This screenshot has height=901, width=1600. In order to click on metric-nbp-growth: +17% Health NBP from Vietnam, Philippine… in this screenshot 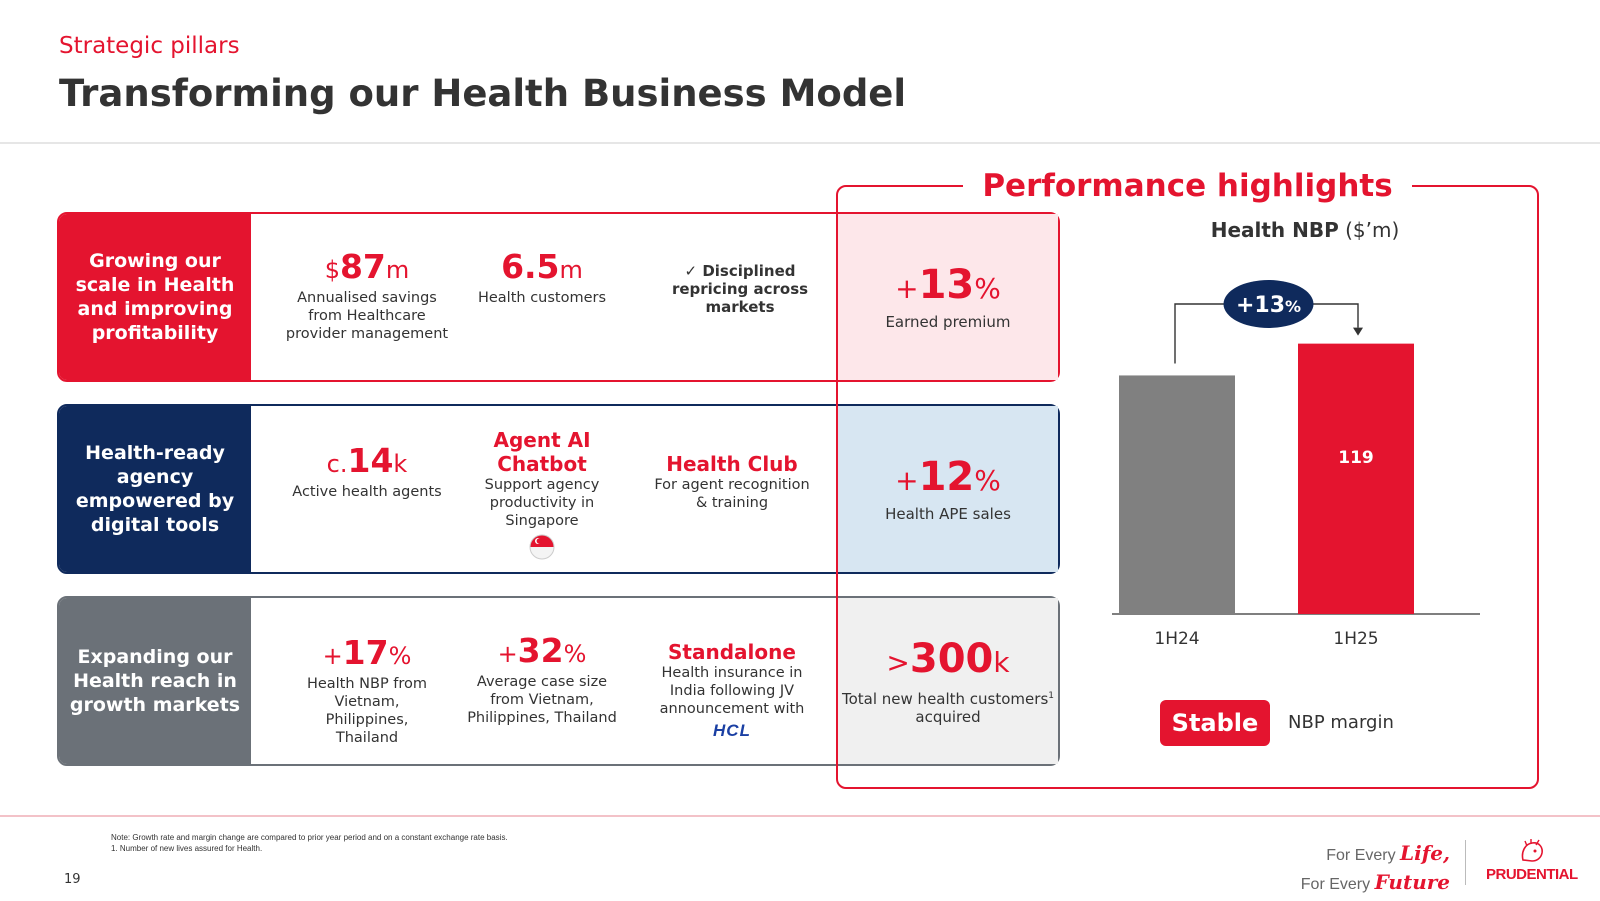, I will do `click(367, 690)`.